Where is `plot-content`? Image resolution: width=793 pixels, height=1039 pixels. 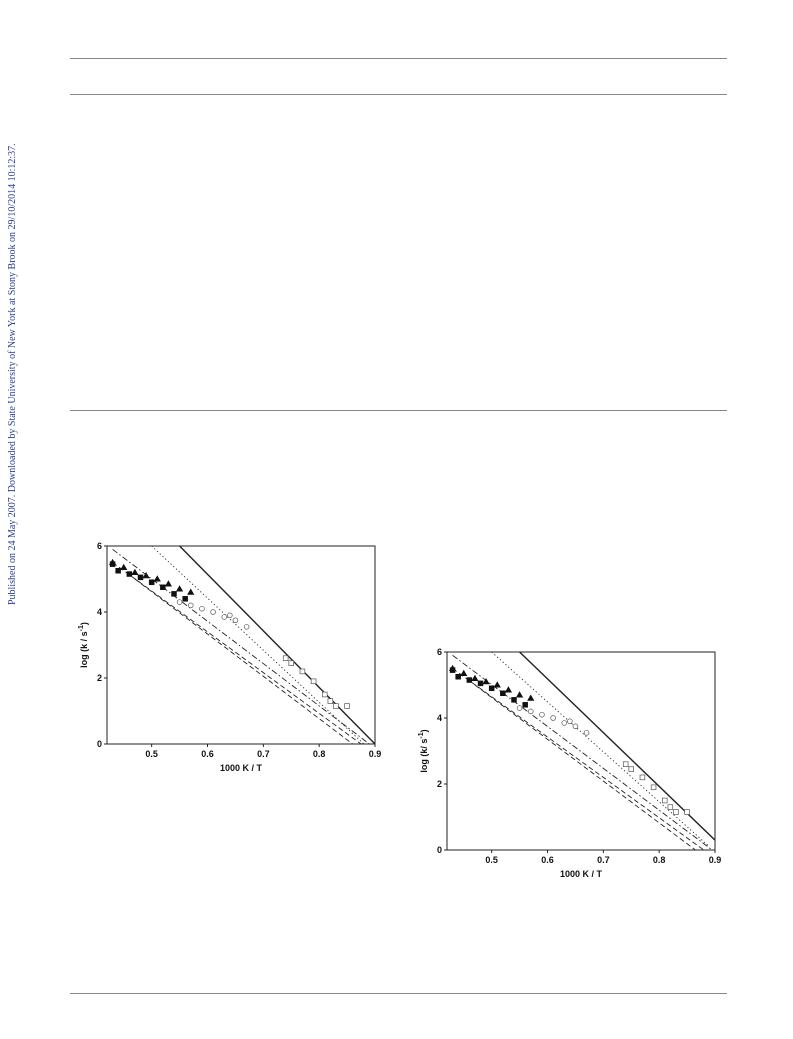 plot-content is located at coordinates (241, 645).